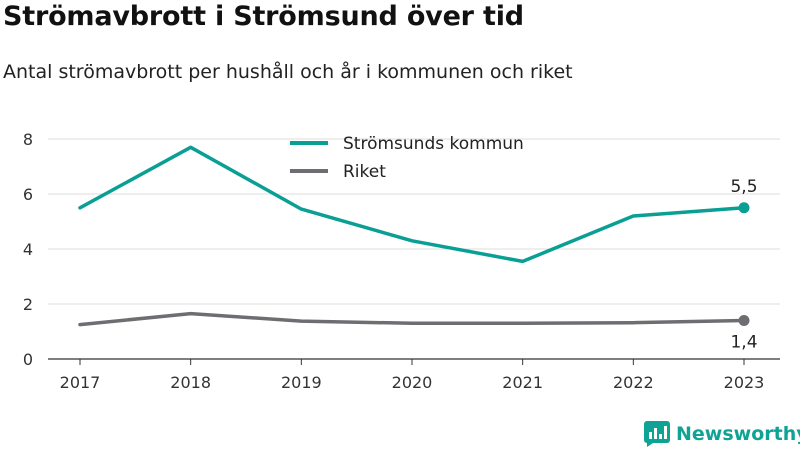 Image resolution: width=800 pixels, height=450 pixels. I want to click on y-tick-label: 6, so click(28, 194).